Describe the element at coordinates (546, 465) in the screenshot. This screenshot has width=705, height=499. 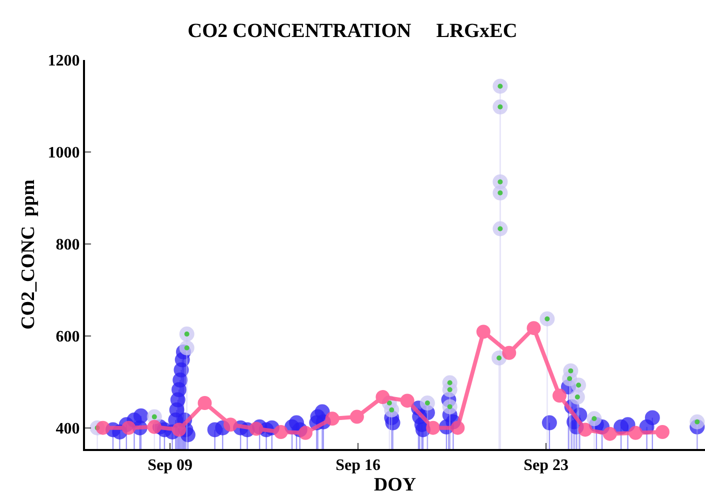
I see `x-tick-label: Sep 23` at that location.